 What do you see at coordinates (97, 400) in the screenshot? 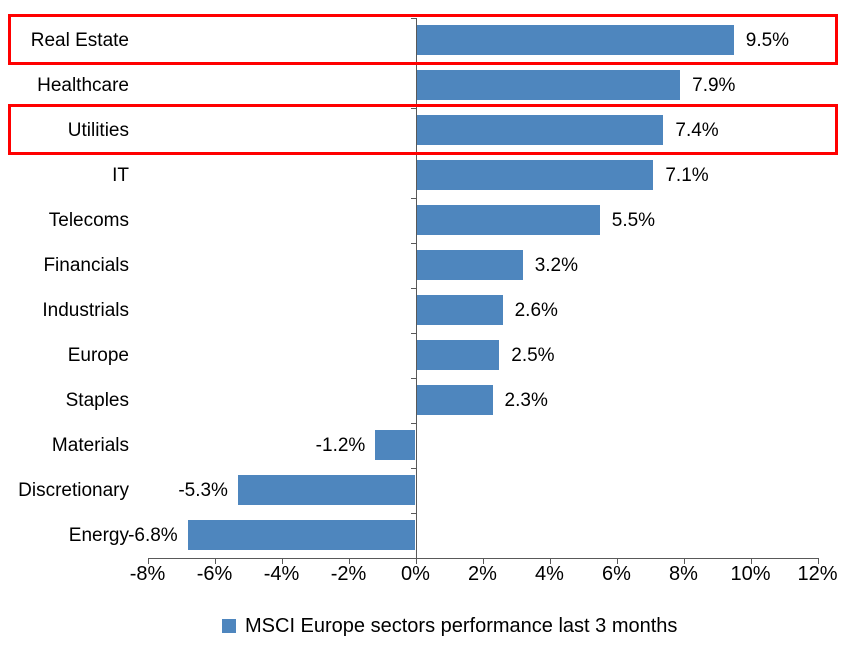
I see `category-label-staples: Staples` at bounding box center [97, 400].